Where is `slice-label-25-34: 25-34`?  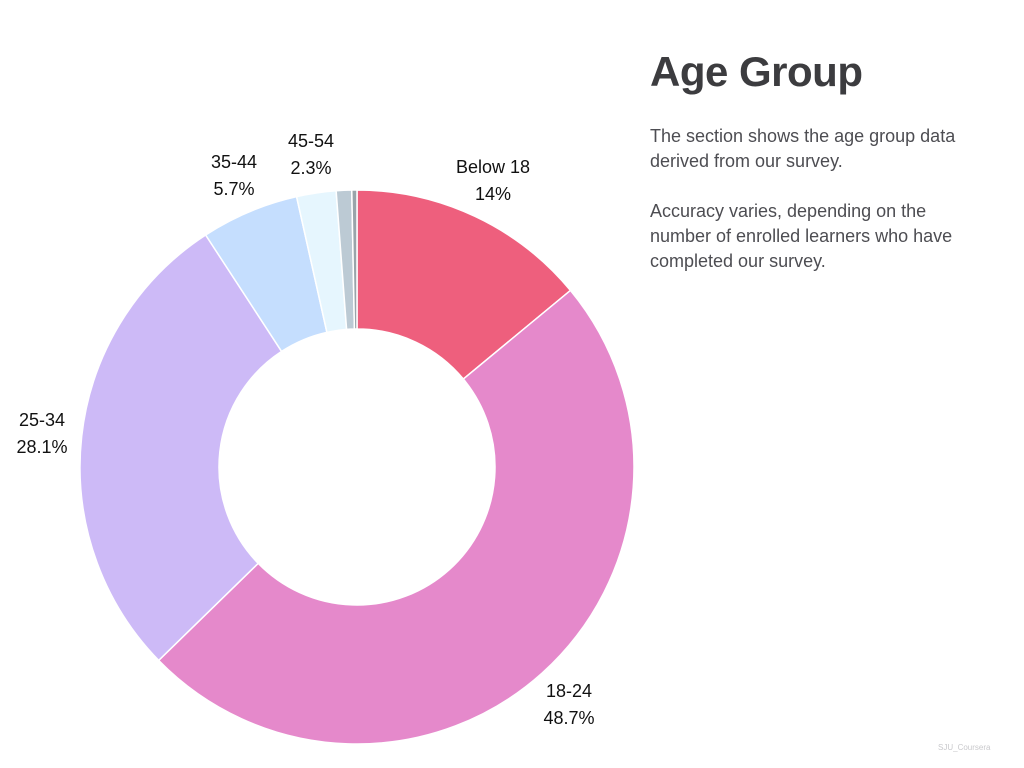 slice-label-25-34: 25-34 is located at coordinates (42, 420).